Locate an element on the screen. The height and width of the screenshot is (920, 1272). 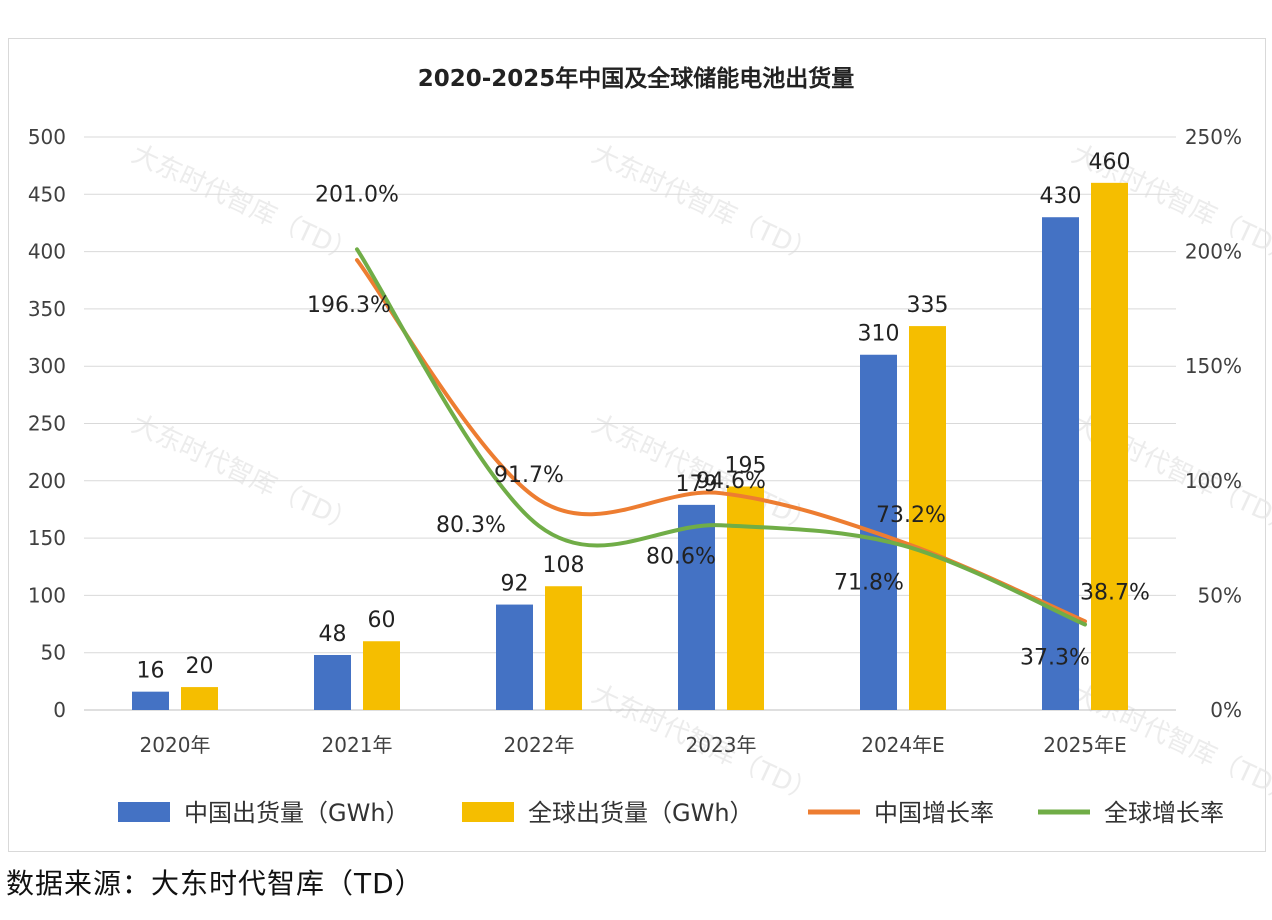
y-left-tick-300: 300 is located at coordinates (47, 366).